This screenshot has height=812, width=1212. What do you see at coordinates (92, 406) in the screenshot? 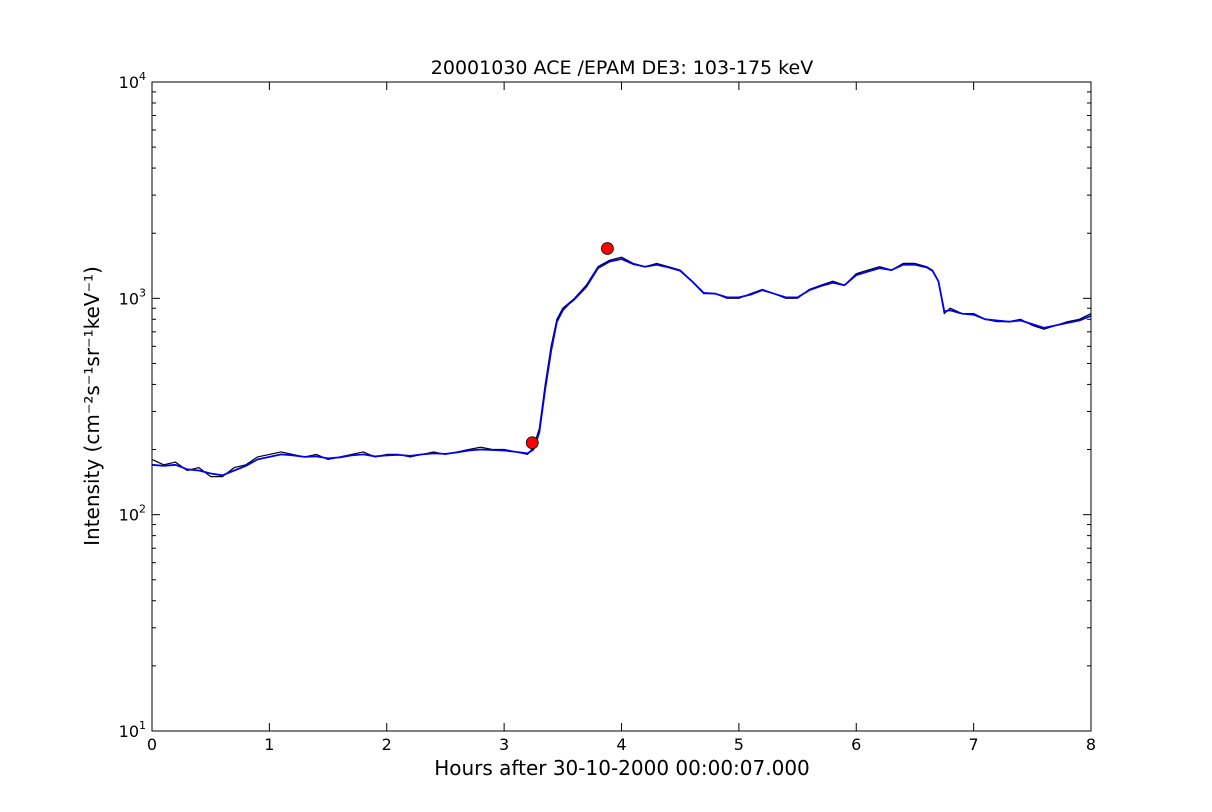
I see `y-axis-label: Intensity (cm⁻²s⁻¹sr⁻¹keV⁻¹)` at bounding box center [92, 406].